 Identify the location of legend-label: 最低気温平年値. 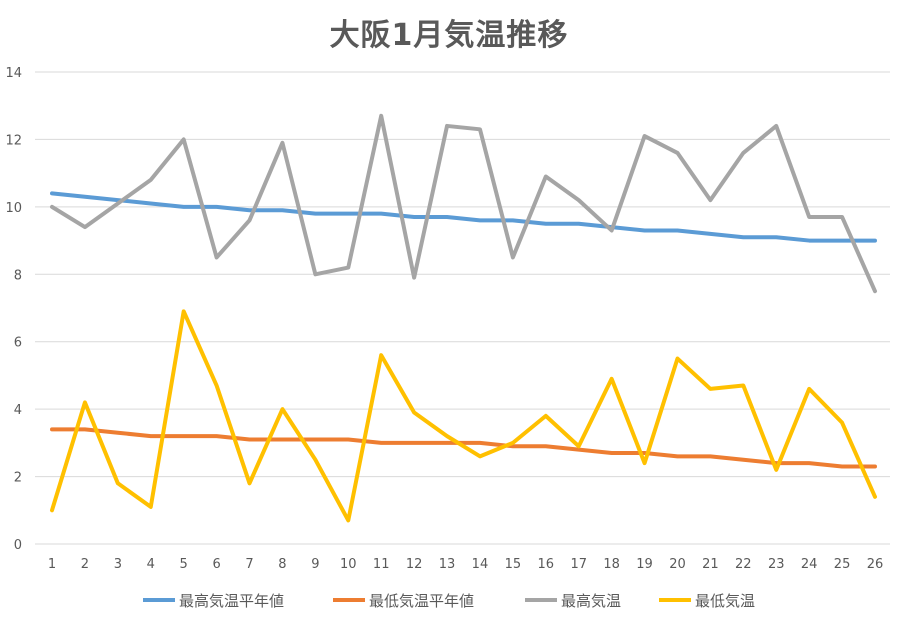
(421, 601).